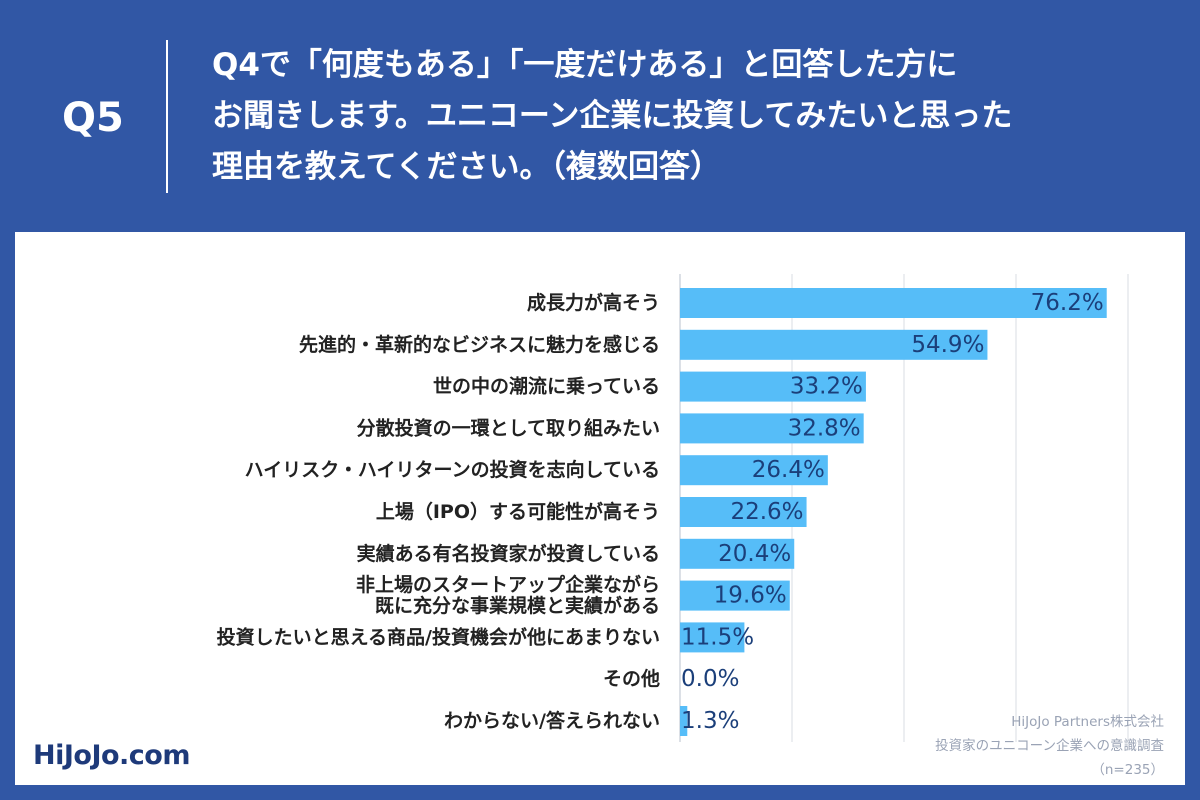  What do you see at coordinates (479, 344) in the screenshot?
I see `category-label: 先進的・革新的なビジネスに魅力を感じる` at bounding box center [479, 344].